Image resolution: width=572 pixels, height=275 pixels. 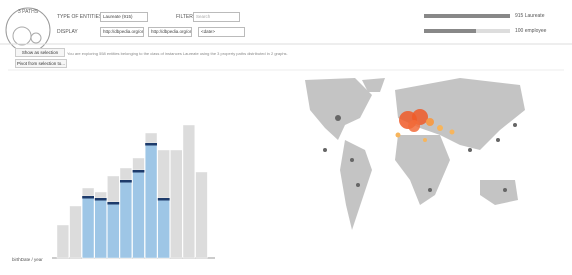 I want to click on stat: 915 Laureate, so click(x=530, y=16).